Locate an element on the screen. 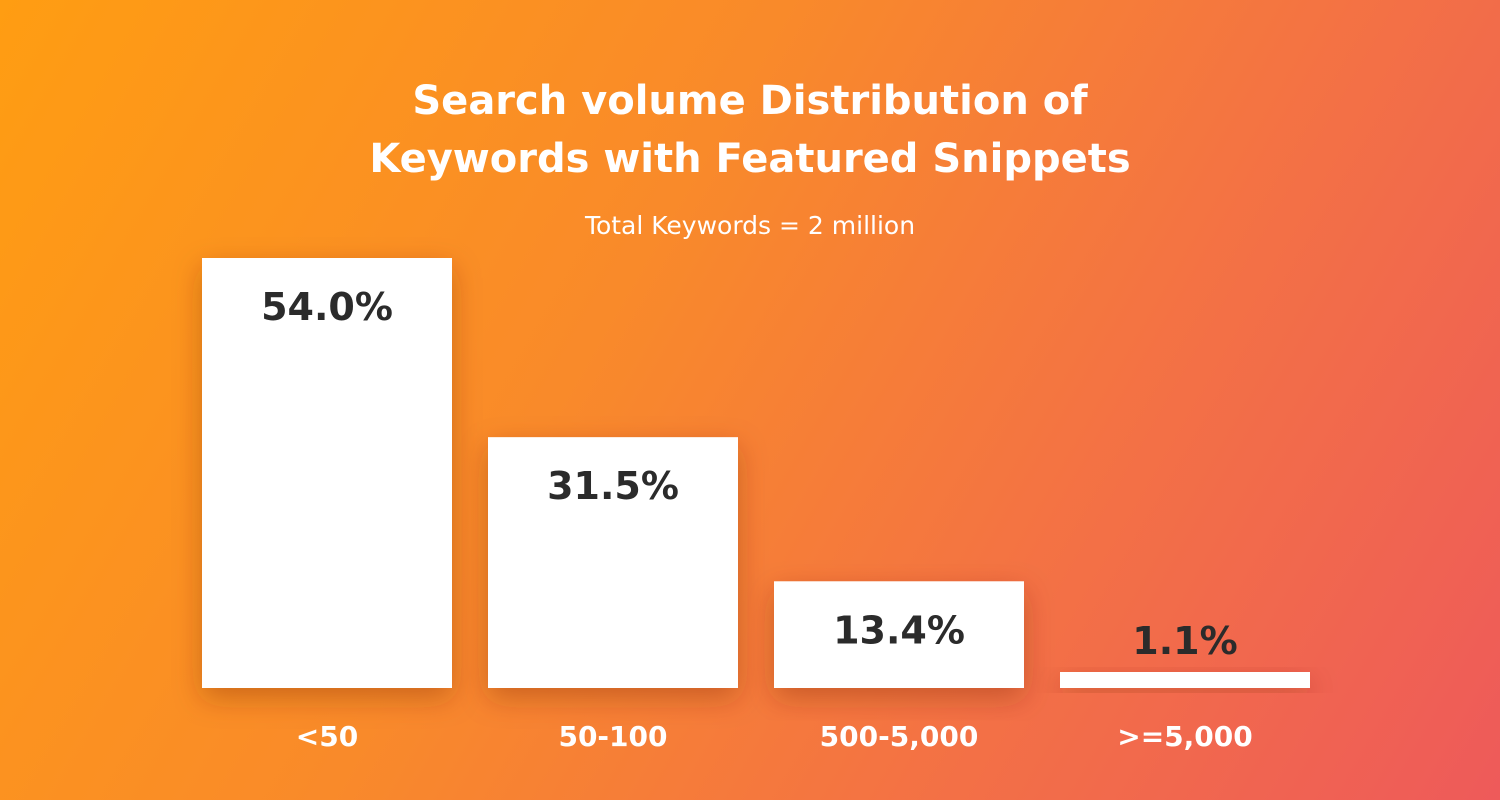  chart-subtitle: Total Keywords = 2 million is located at coordinates (750, 225).